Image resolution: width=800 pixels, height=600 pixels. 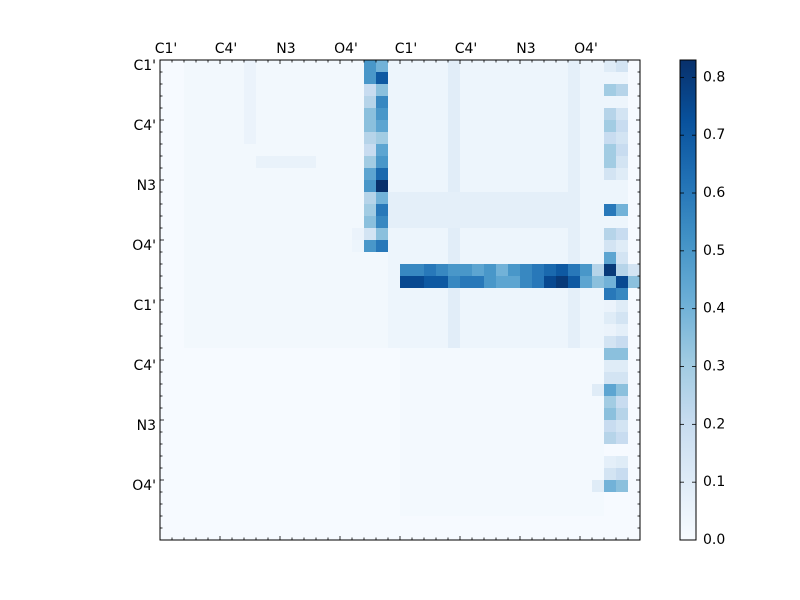 What do you see at coordinates (714, 251) in the screenshot?
I see `colorbar-tick-label: 0.5` at bounding box center [714, 251].